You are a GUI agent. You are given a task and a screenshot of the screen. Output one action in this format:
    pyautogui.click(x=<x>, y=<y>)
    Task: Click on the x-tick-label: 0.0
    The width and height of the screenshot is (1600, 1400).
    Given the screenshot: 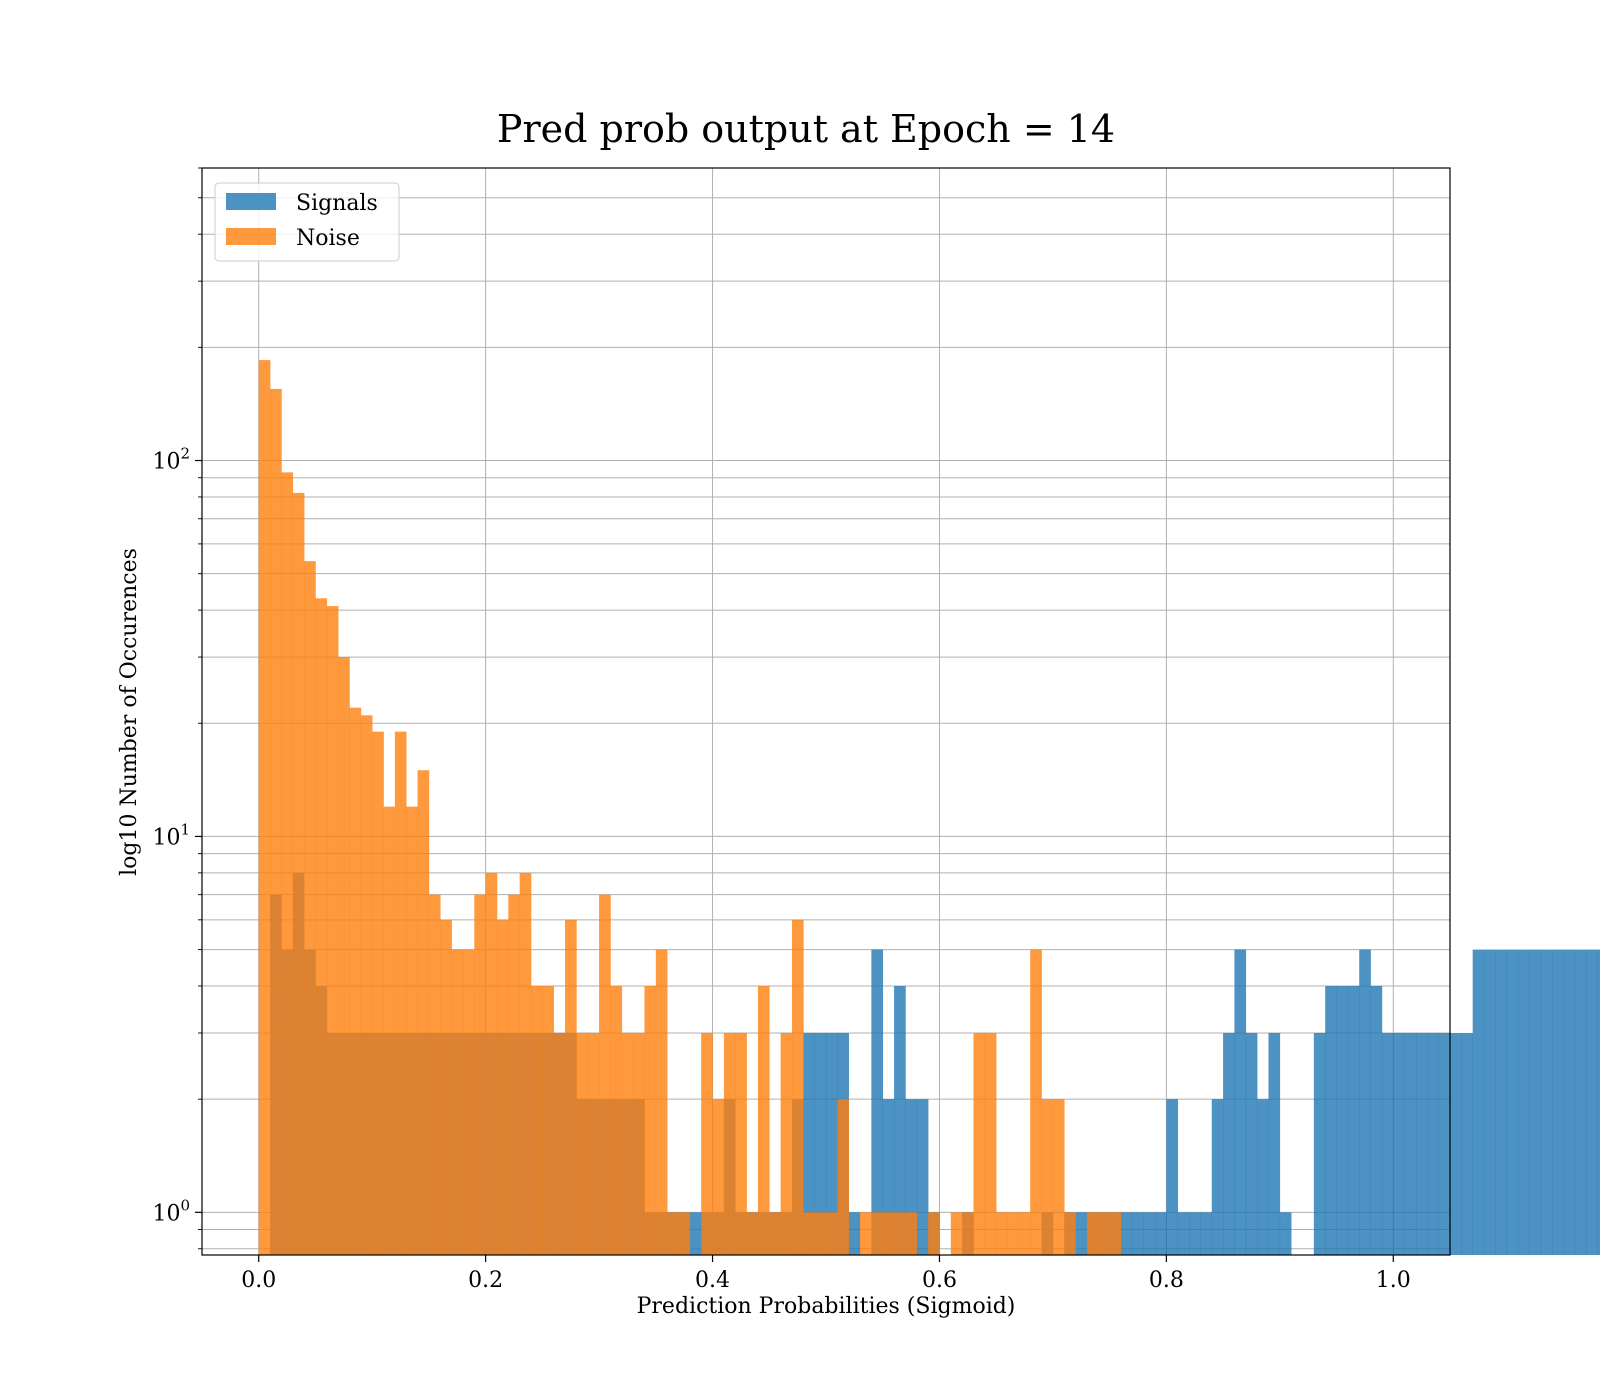 What is the action you would take?
    pyautogui.click(x=258, y=1280)
    